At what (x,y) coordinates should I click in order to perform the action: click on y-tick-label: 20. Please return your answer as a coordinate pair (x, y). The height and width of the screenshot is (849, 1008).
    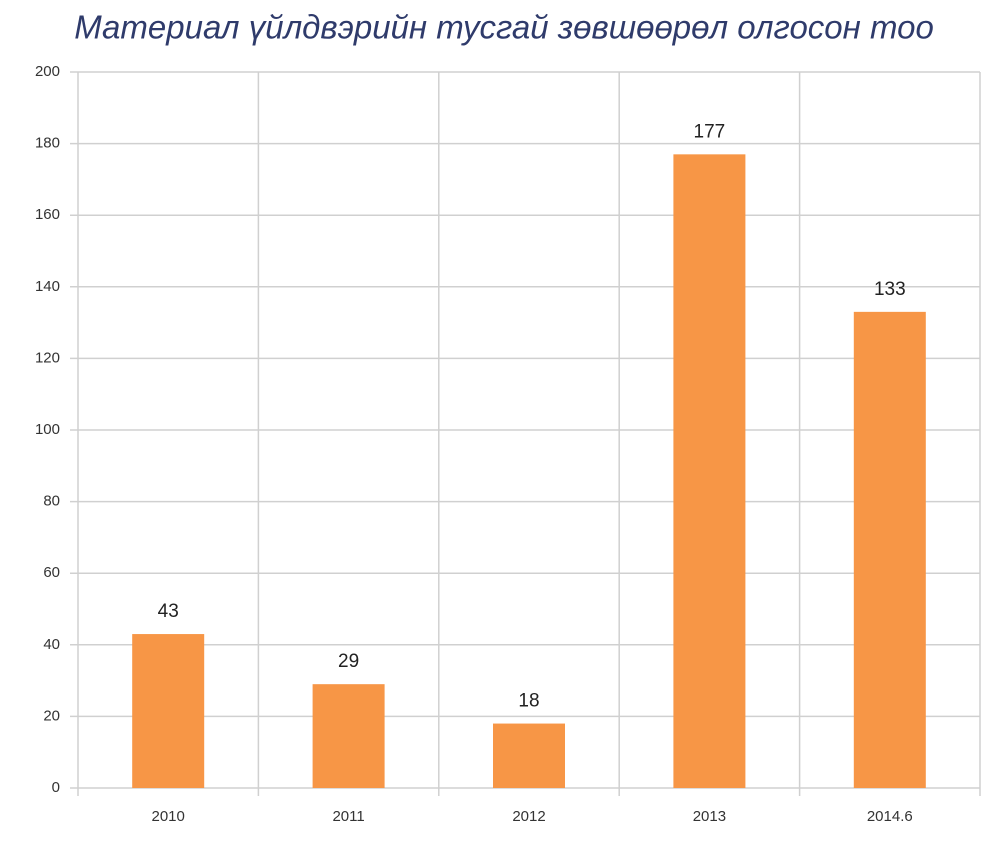
    Looking at the image, I should click on (51, 715).